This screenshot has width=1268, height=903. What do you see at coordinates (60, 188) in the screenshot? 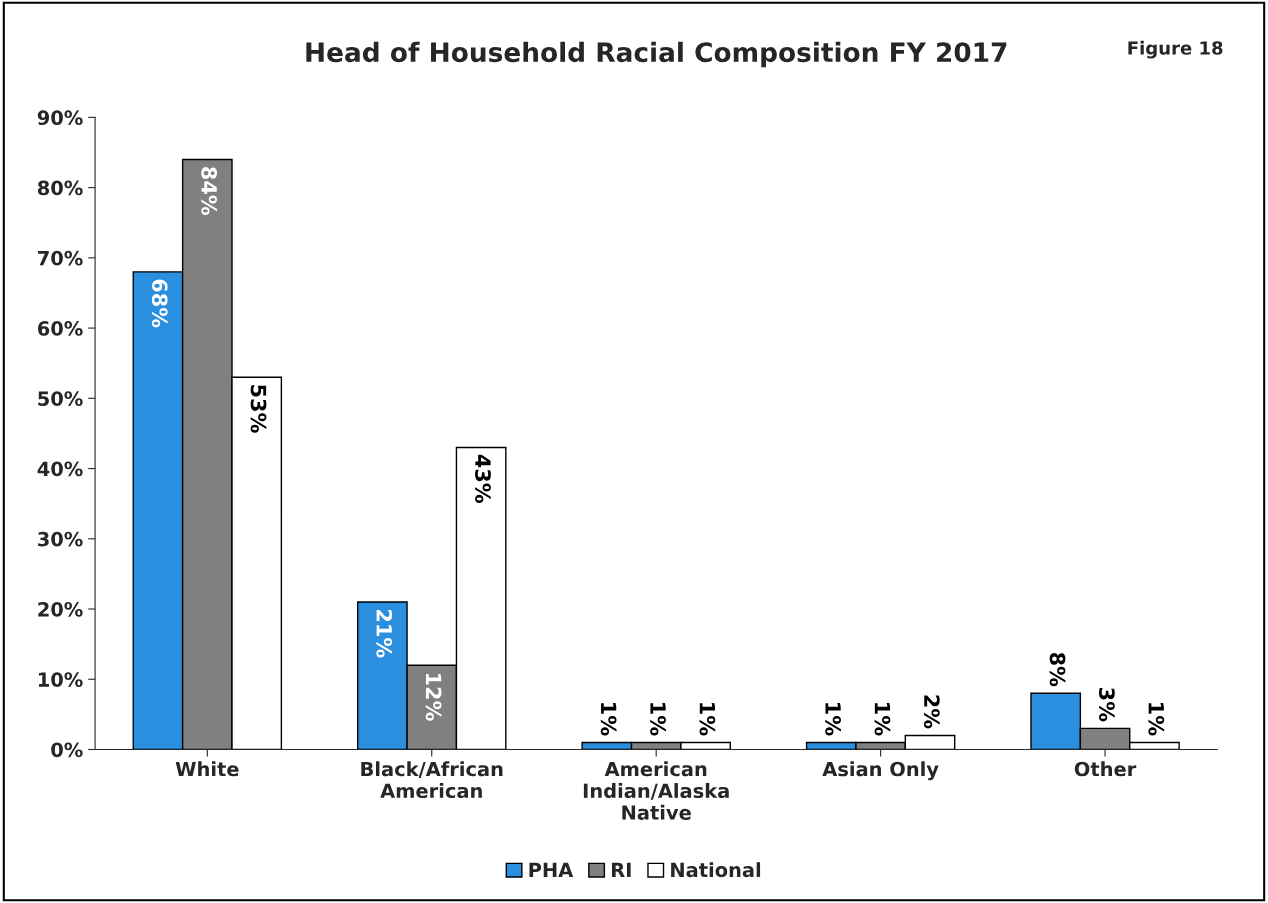
I see `y-tick-label: 80%` at bounding box center [60, 188].